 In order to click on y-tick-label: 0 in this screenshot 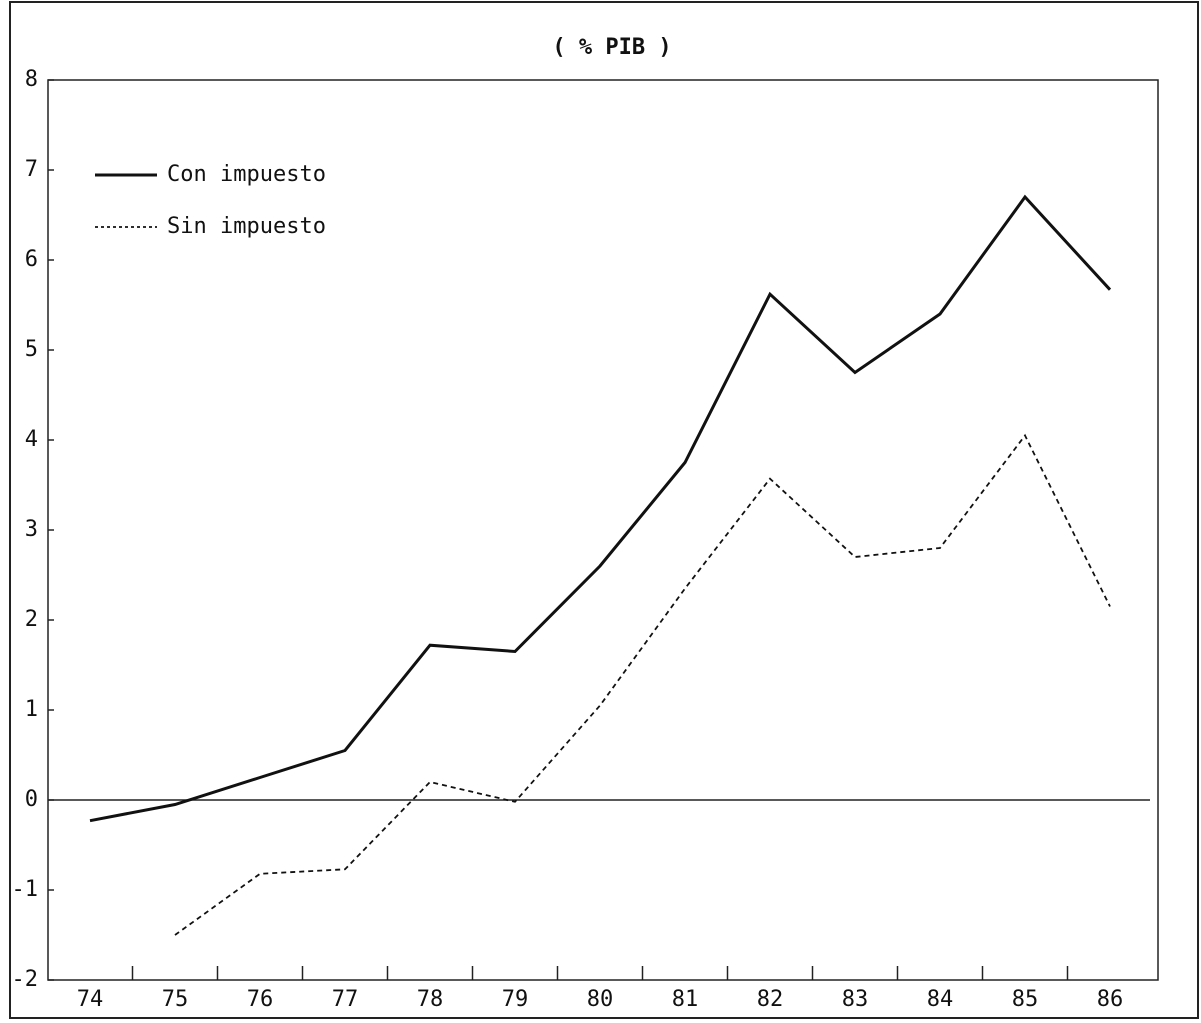, I will do `click(31, 799)`.